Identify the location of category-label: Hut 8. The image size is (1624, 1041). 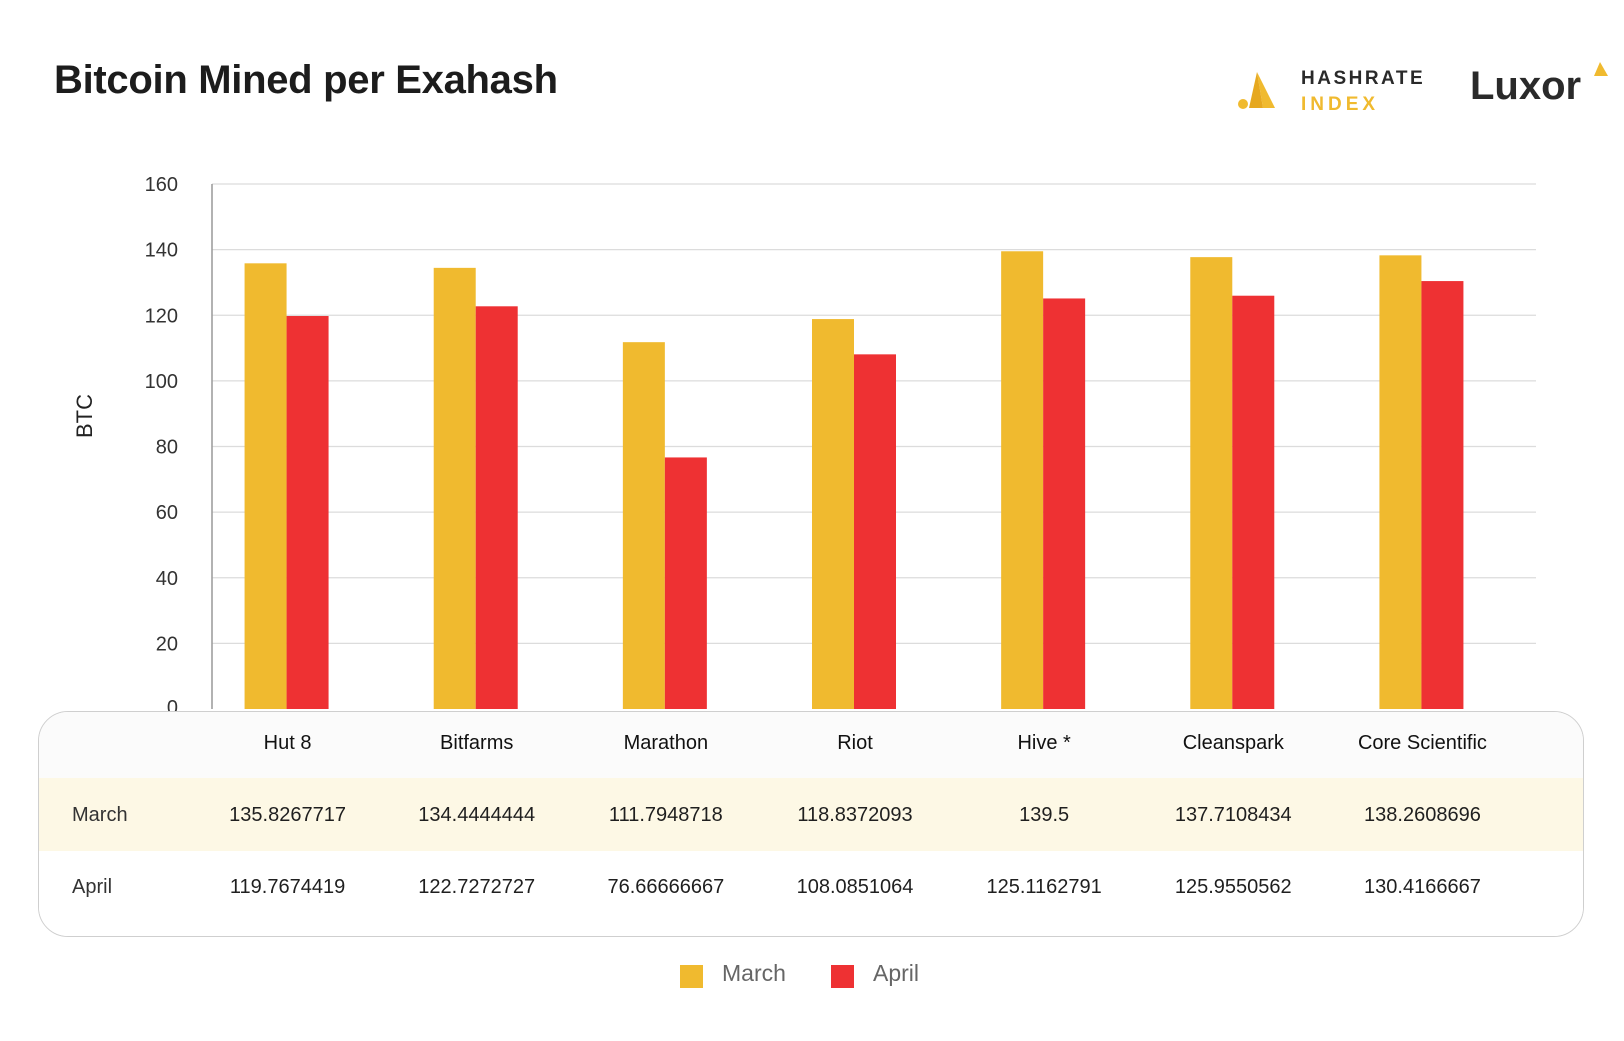
(287, 743).